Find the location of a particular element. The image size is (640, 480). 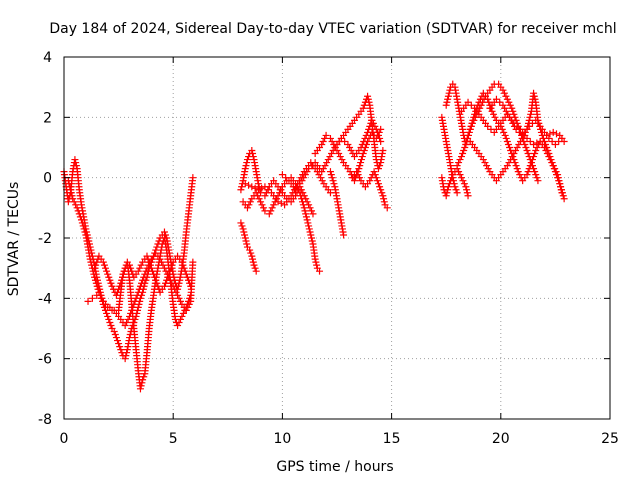

y-tick-label: -8 is located at coordinates (45, 420).